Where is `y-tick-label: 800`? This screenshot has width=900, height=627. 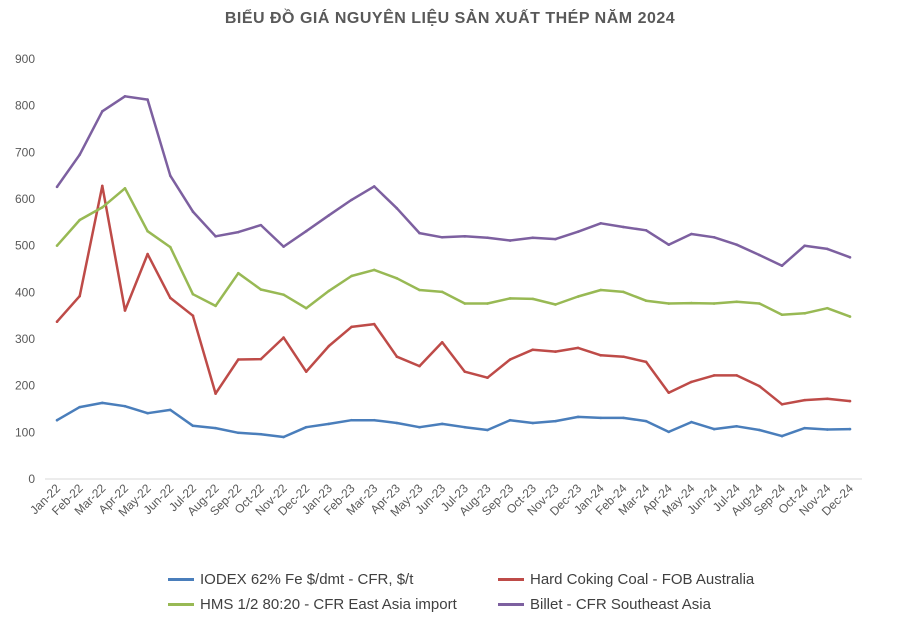 y-tick-label: 800 is located at coordinates (25, 106).